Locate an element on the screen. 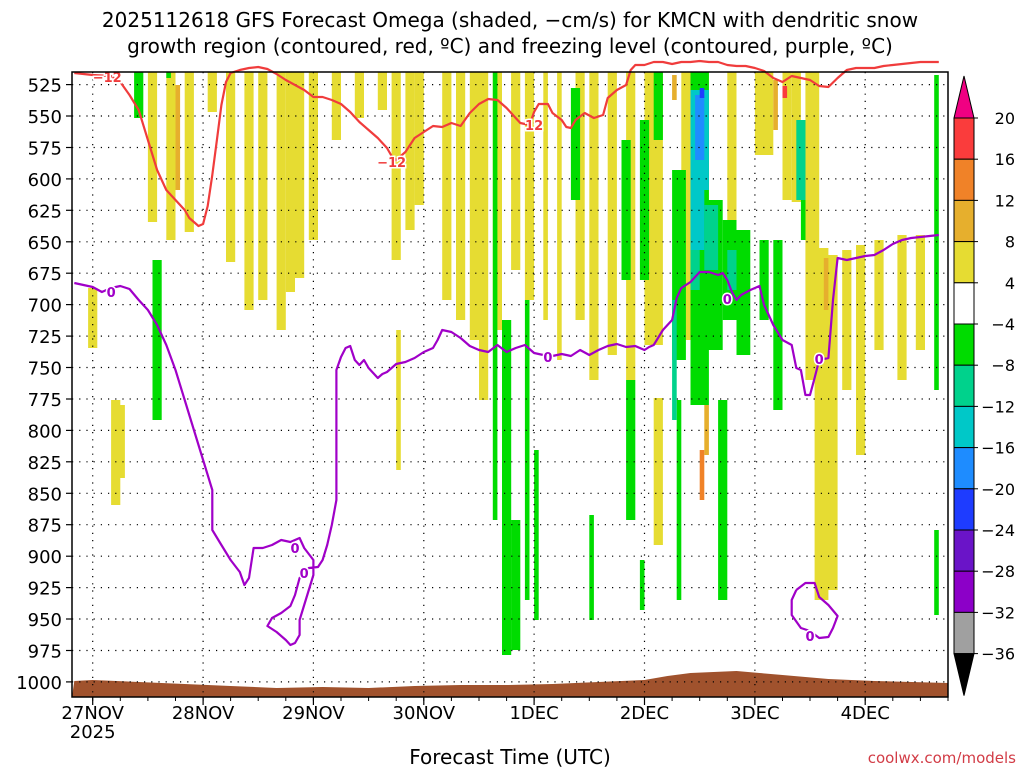  terrain-polygon is located at coordinates (510, 684).